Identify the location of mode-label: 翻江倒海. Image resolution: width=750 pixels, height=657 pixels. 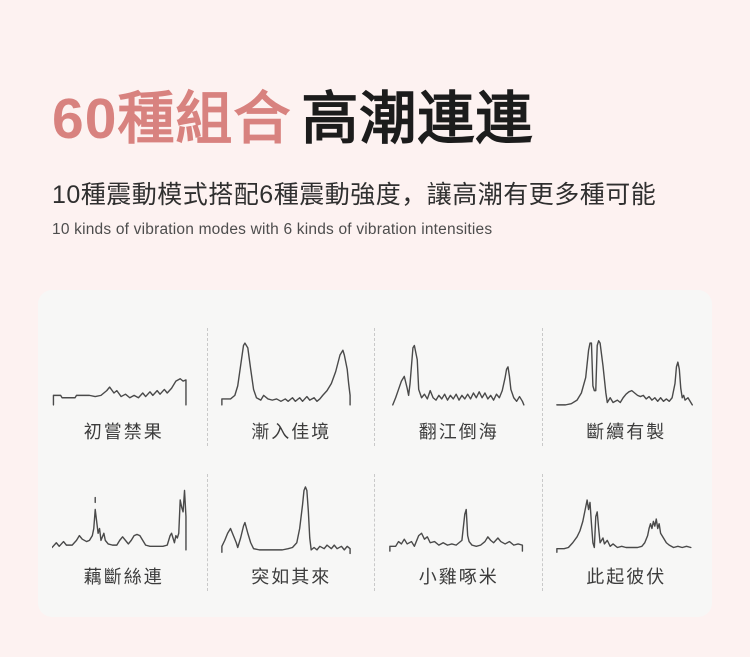
(458, 431).